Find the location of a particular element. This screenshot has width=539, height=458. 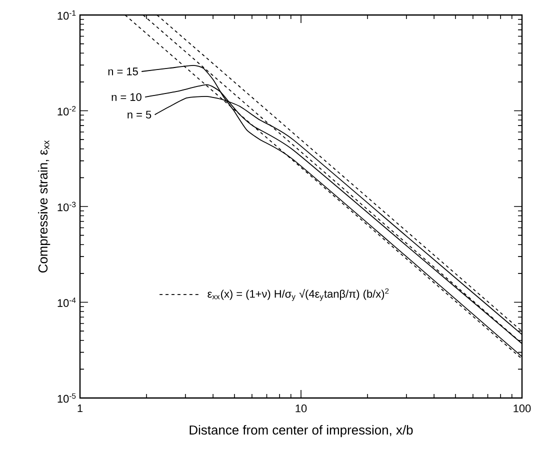

y-tick-label: 10$^{-2}$ is located at coordinates (67, 111).